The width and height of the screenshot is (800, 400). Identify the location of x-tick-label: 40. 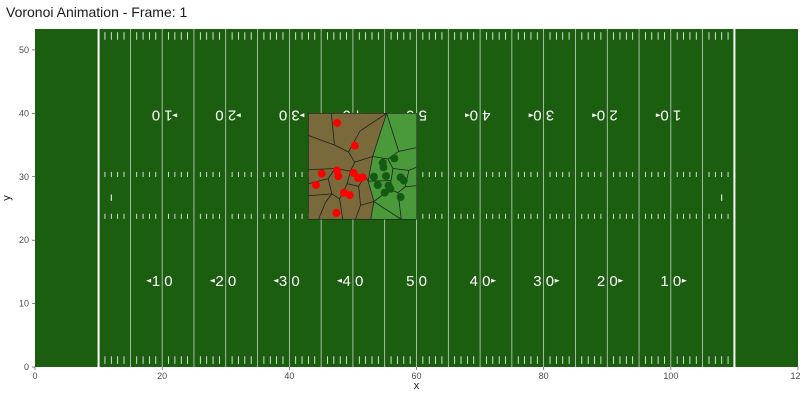
(289, 376).